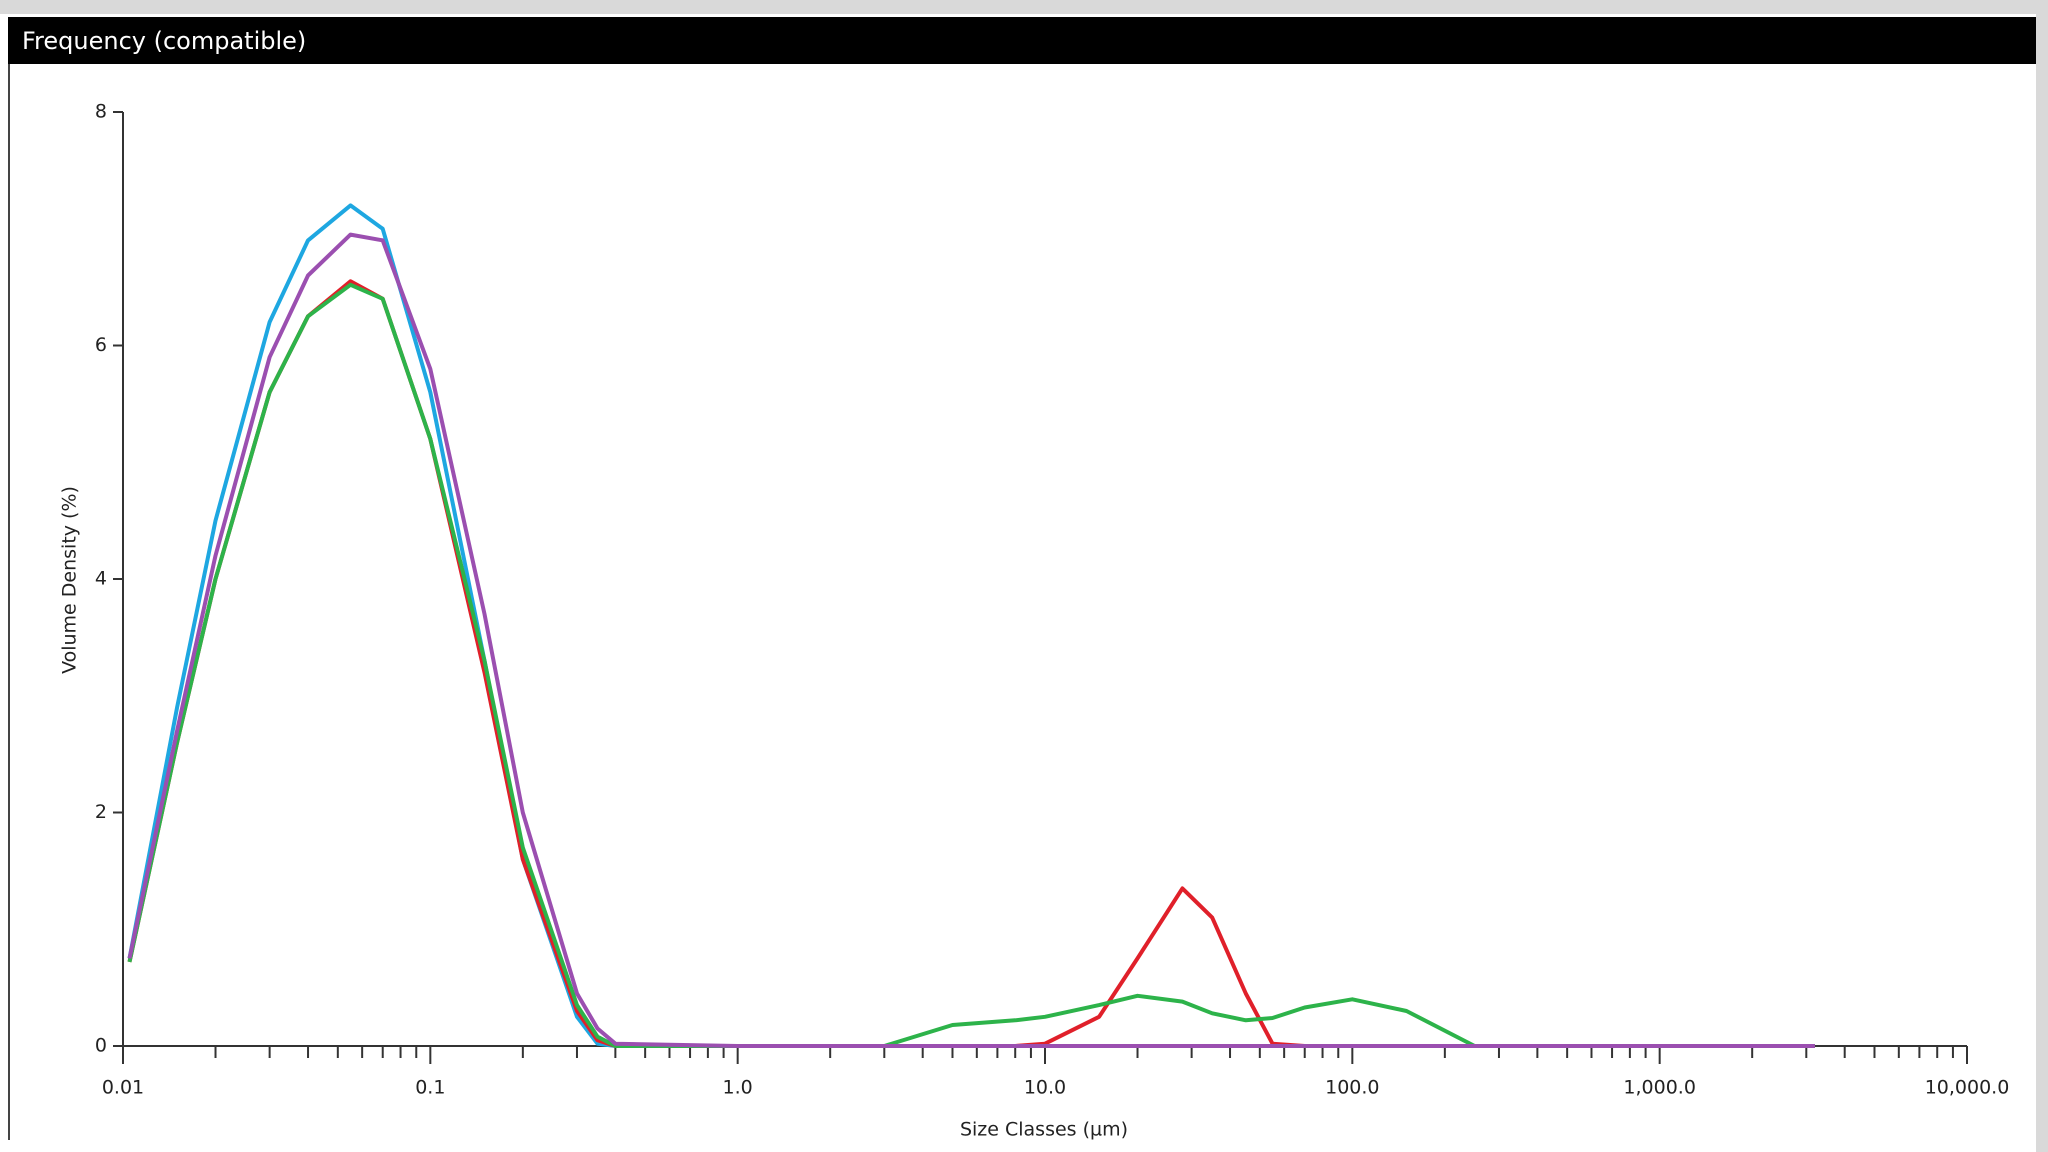 The height and width of the screenshot is (1152, 2048). Describe the element at coordinates (1967, 1088) in the screenshot. I see `x-tick-label: 10,000.0` at that location.